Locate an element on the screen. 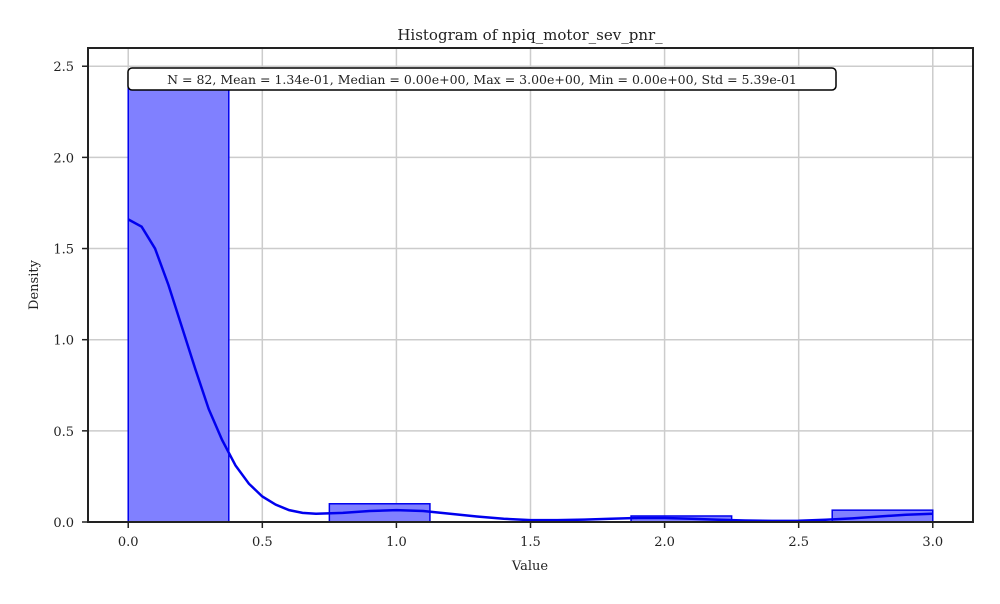 The image size is (1000, 604). y-tick-label-4: 2.0 is located at coordinates (63, 158).